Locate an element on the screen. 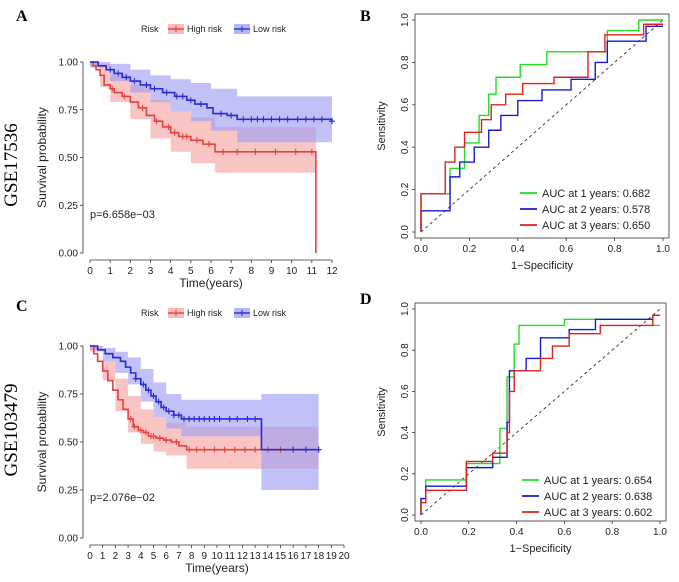  x-tick-label: 5 is located at coordinates (191, 271).